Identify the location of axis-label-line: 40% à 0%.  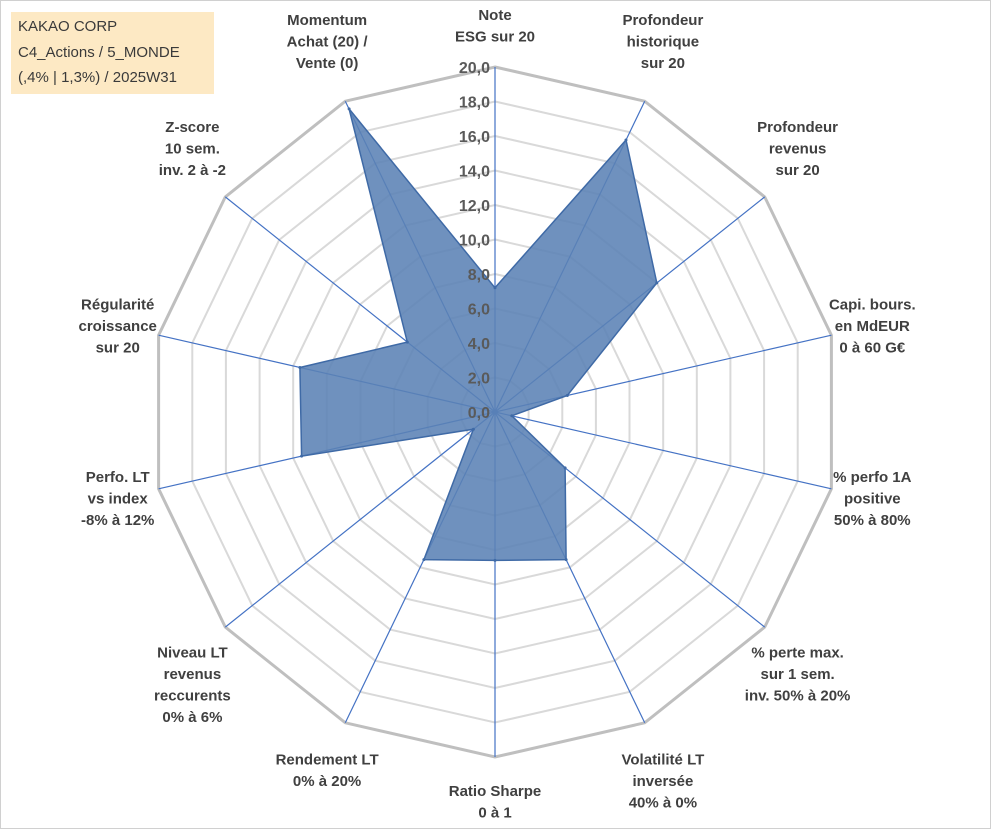
(663, 803).